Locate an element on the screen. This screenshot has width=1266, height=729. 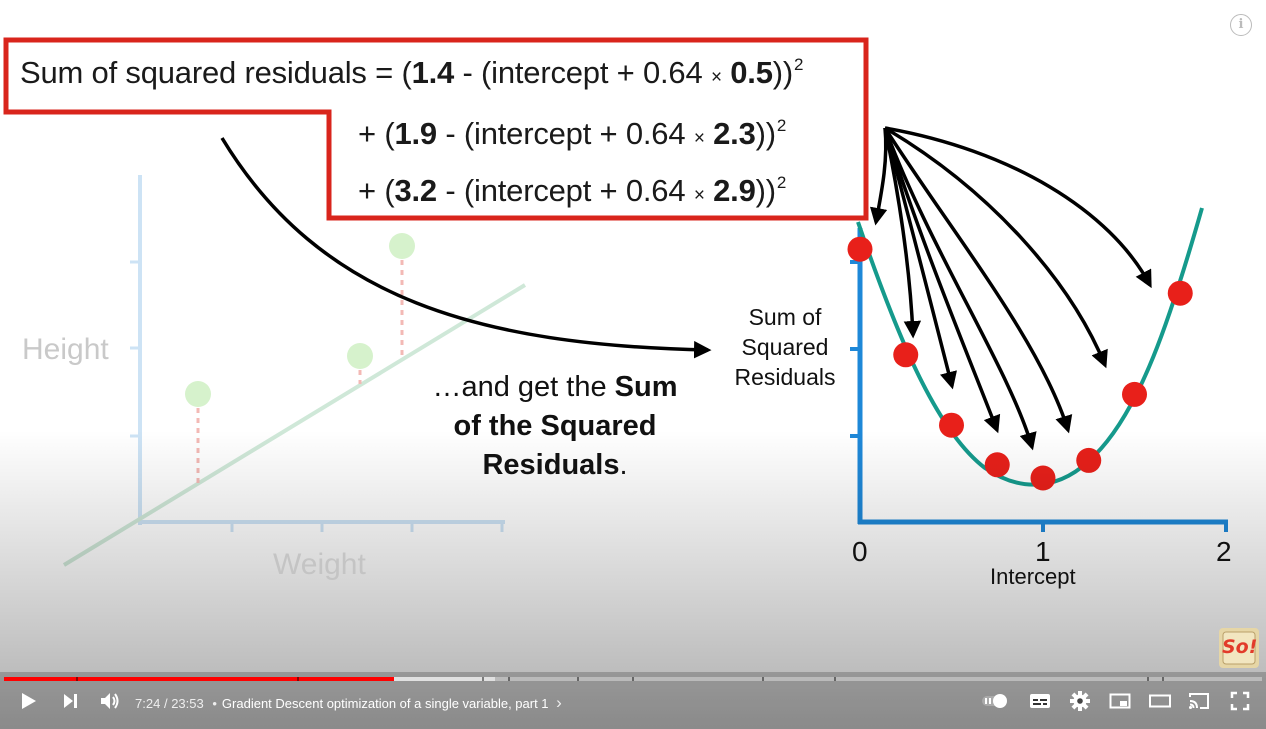
cast-icon is located at coordinates (1199, 701).